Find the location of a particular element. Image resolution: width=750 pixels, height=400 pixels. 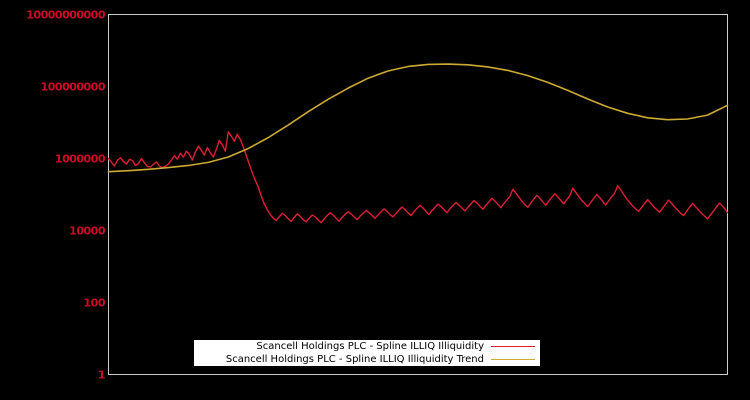

y-axis-tick-label: 10000000000 is located at coordinates (65, 14).